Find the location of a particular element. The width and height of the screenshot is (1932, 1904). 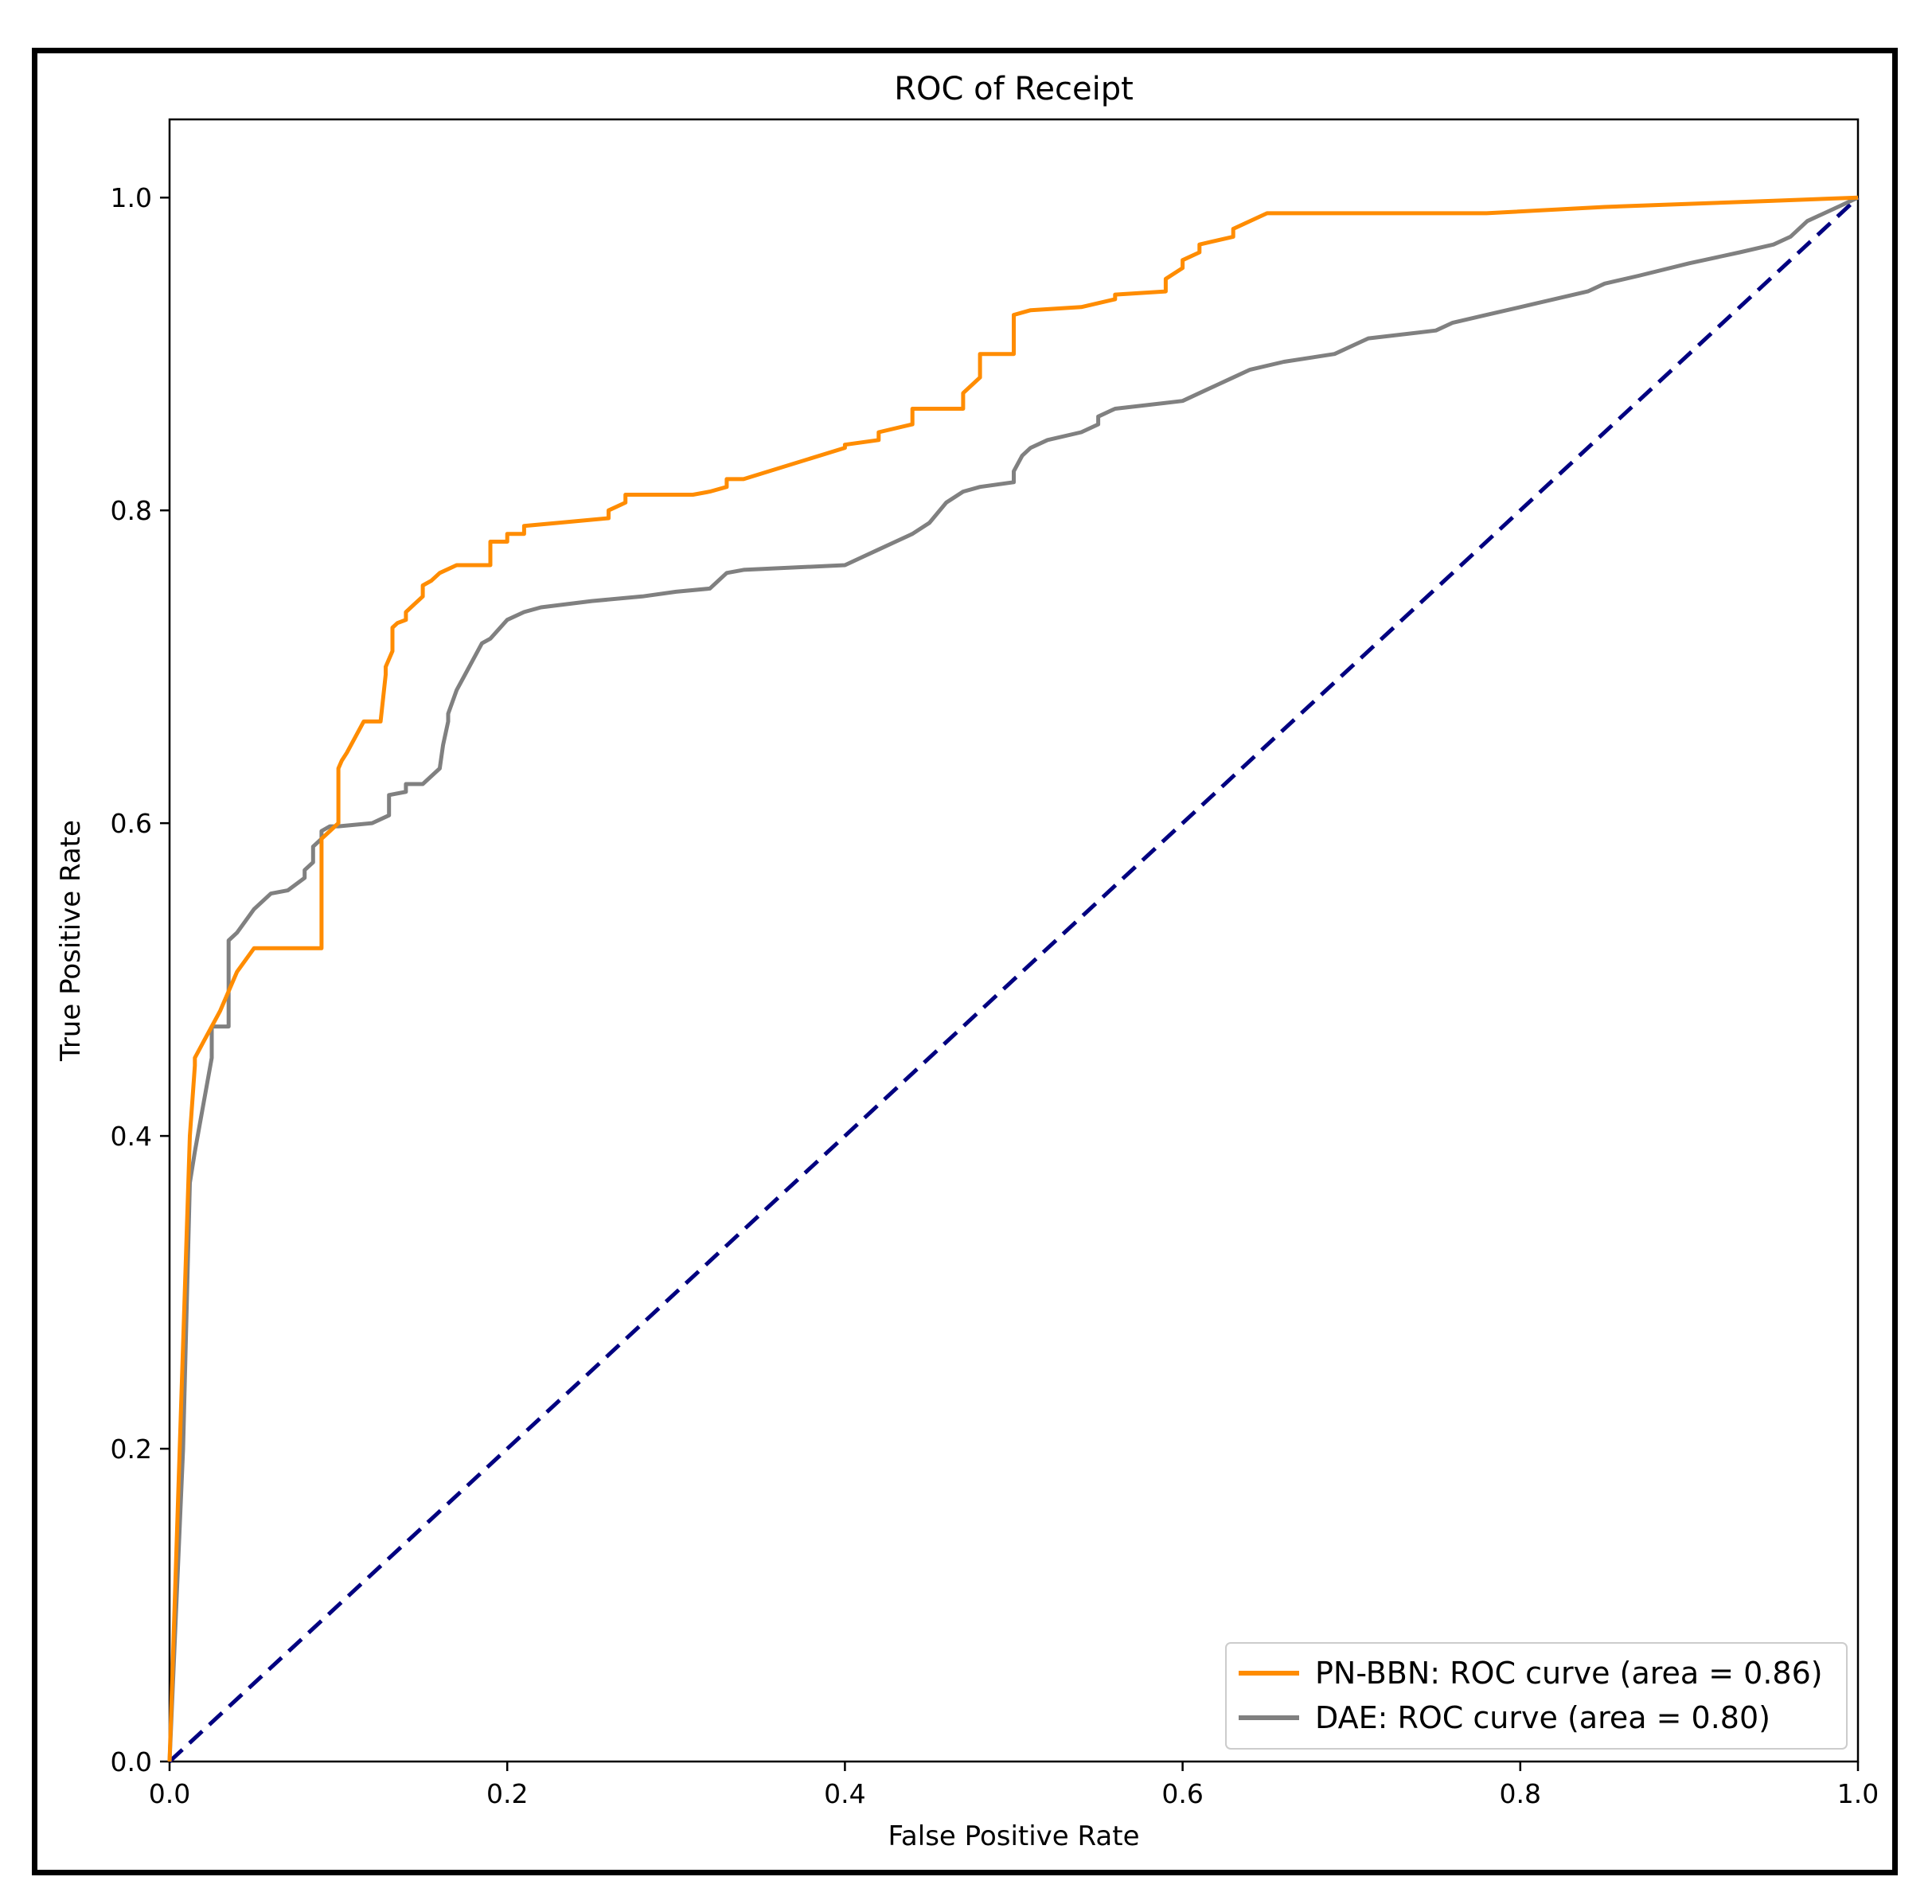

legend-label: DAE: ROC curve (area = 0.80) is located at coordinates (1542, 1717).